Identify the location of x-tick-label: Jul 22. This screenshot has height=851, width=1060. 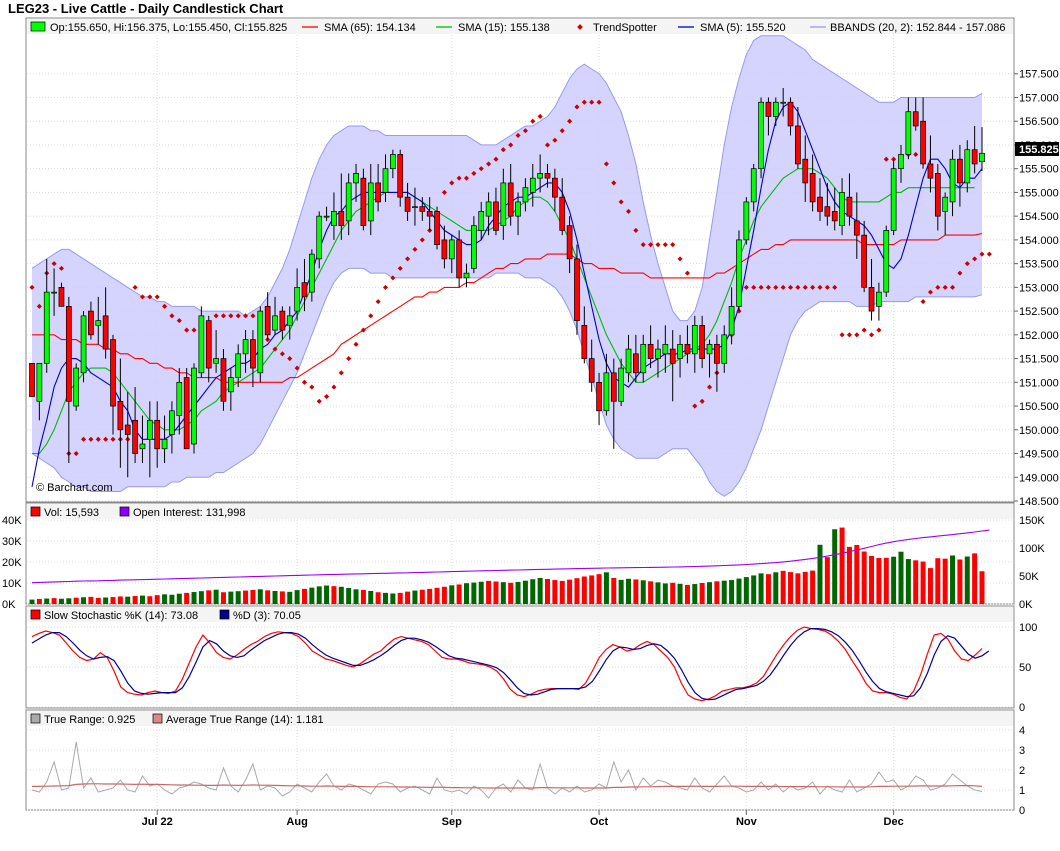
(157, 822).